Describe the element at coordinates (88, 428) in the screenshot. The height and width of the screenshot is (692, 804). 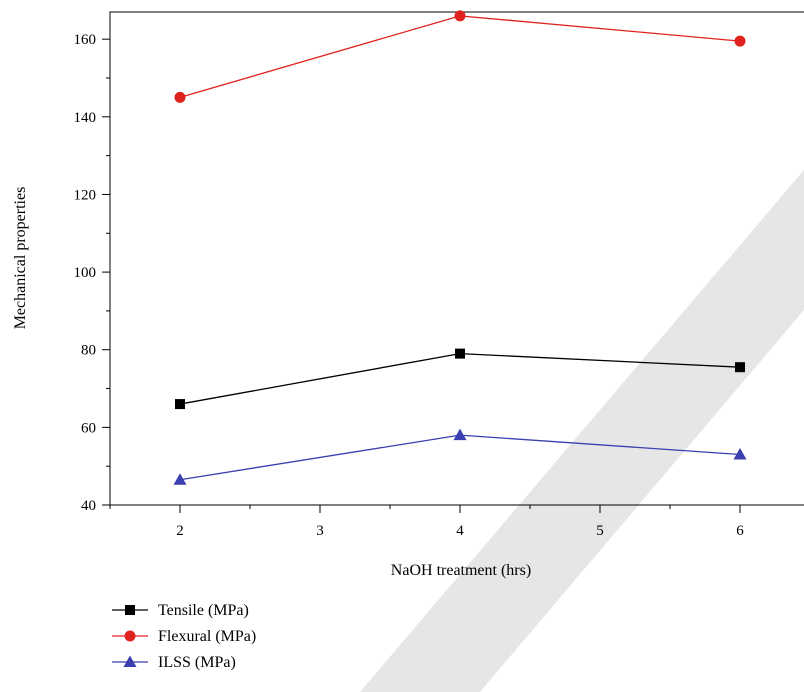
I see `y-tick-label: 60` at that location.